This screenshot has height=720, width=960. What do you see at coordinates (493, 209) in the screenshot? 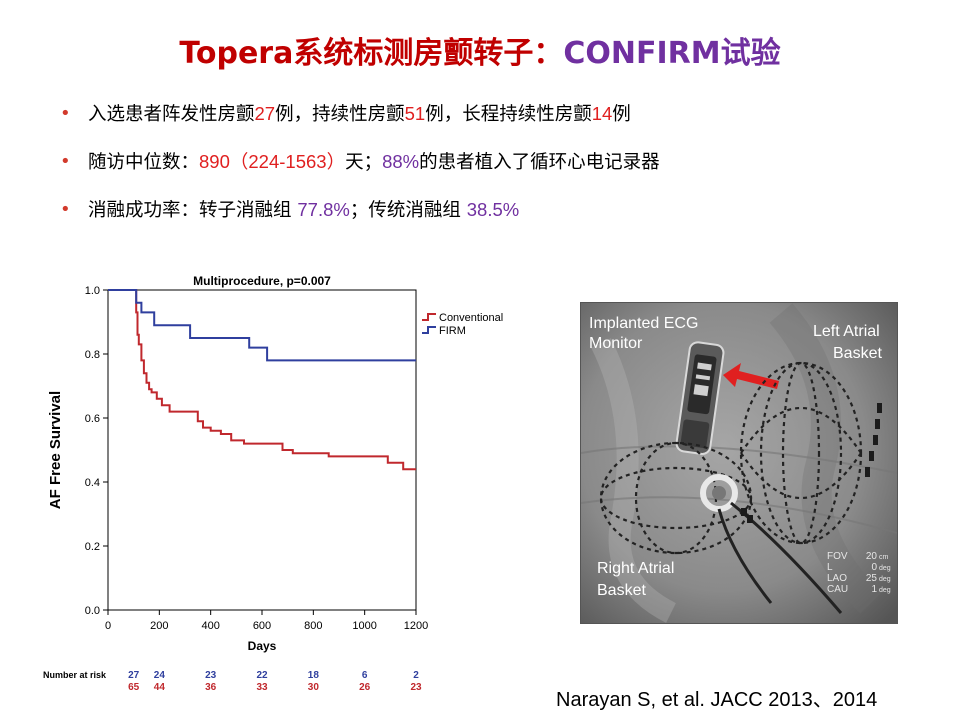
I see `bullet-text-segment: 38.5%` at bounding box center [493, 209].